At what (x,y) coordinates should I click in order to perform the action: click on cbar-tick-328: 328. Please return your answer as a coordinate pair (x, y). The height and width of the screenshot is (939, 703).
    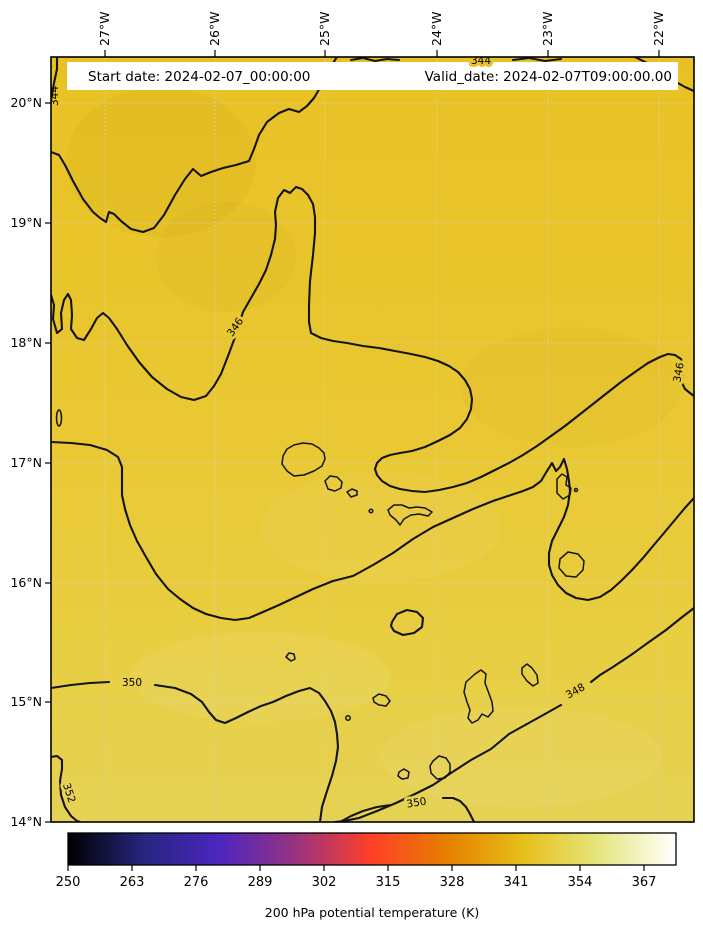
    Looking at the image, I should click on (452, 882).